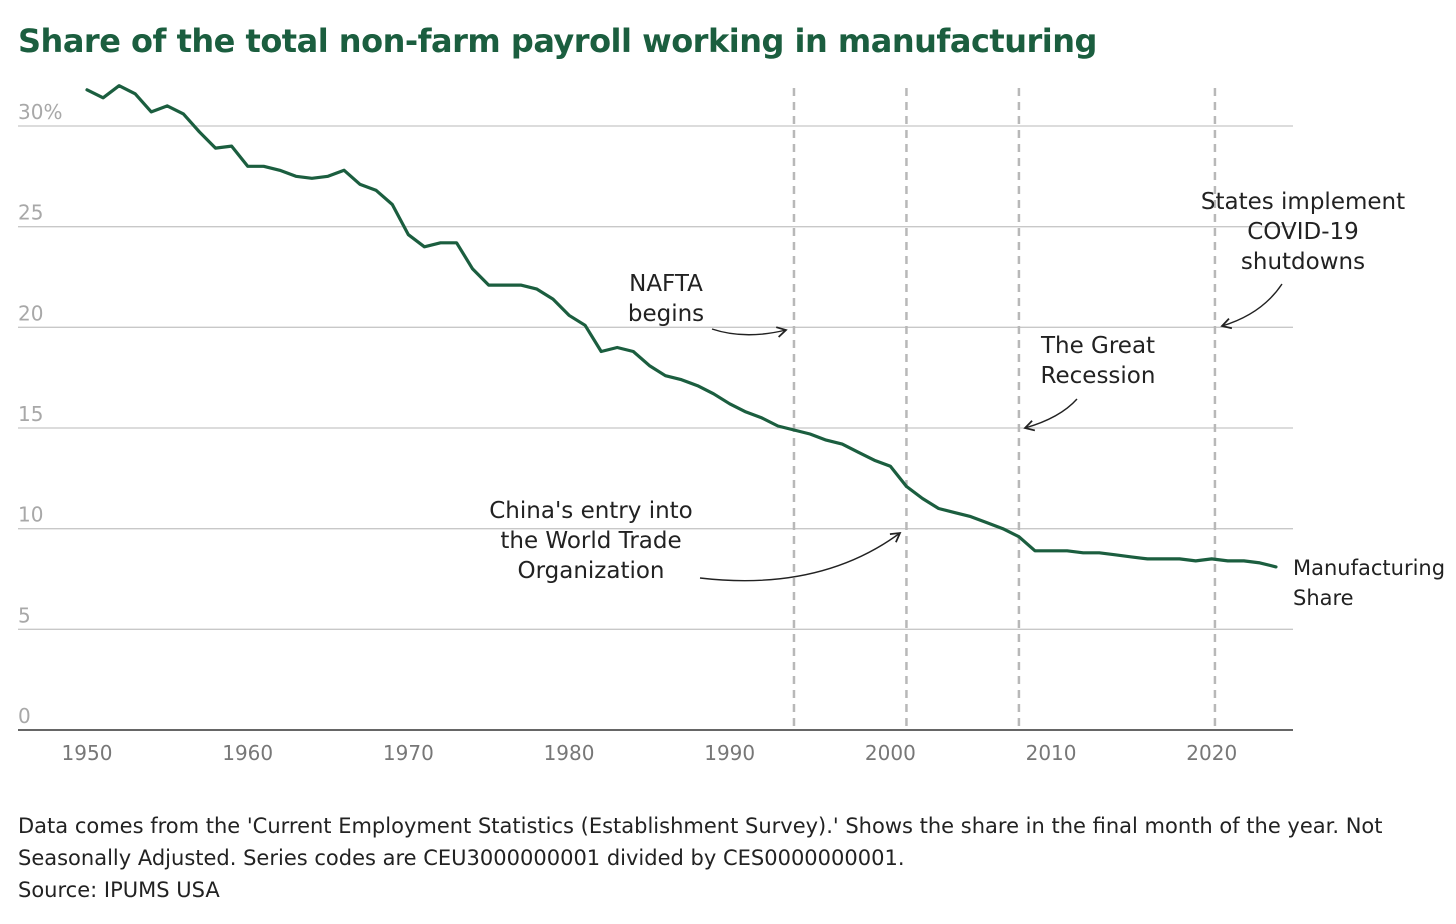 Image resolution: width=1456 pixels, height=924 pixels. I want to click on series-end-label: Manufacturing Share, so click(1369, 583).